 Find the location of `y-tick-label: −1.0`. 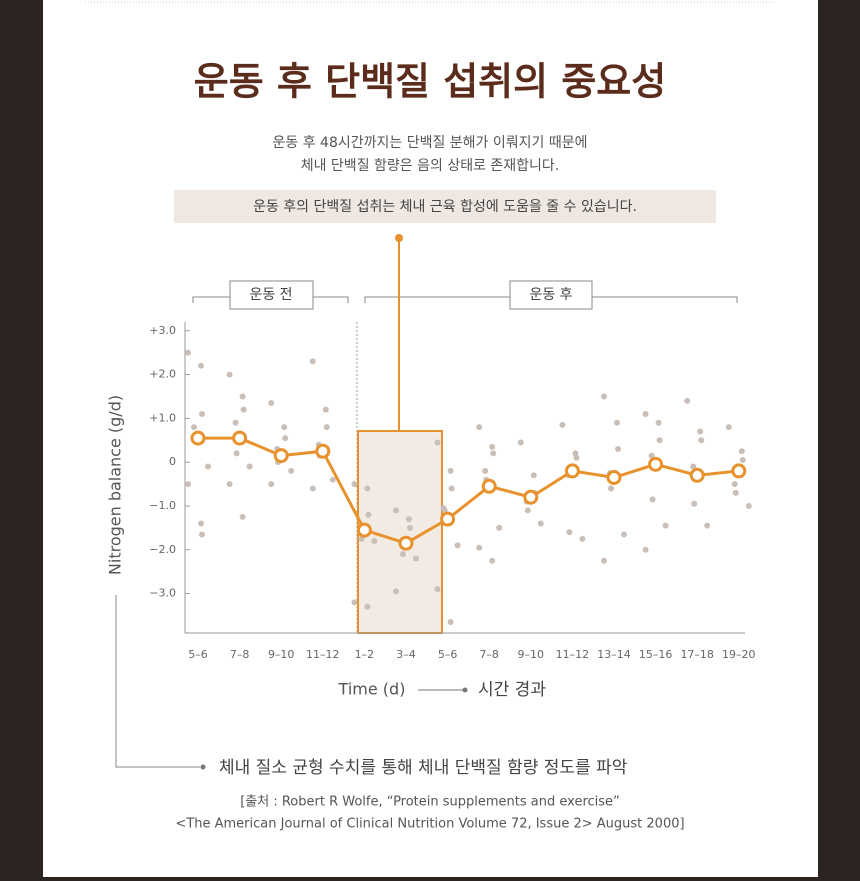

y-tick-label: −1.0 is located at coordinates (162, 505).